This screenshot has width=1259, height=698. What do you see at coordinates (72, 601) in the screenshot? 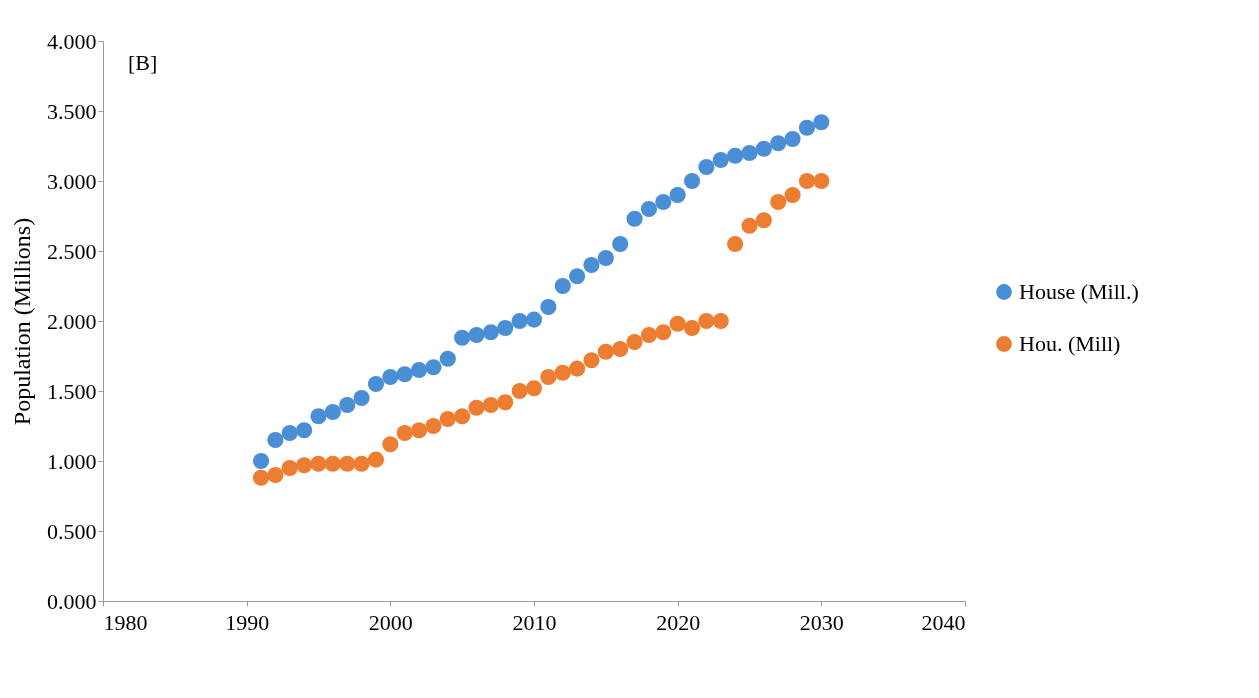
I see `y-tick-label: 0.000` at bounding box center [72, 601].